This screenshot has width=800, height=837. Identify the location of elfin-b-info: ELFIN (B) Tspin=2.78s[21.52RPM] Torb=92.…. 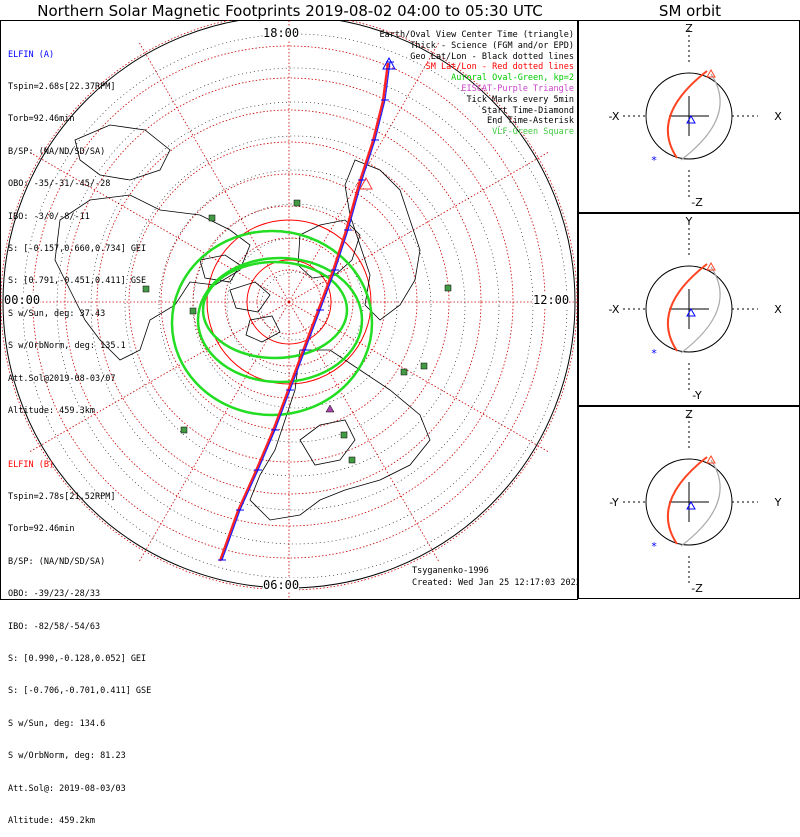
(79, 637).